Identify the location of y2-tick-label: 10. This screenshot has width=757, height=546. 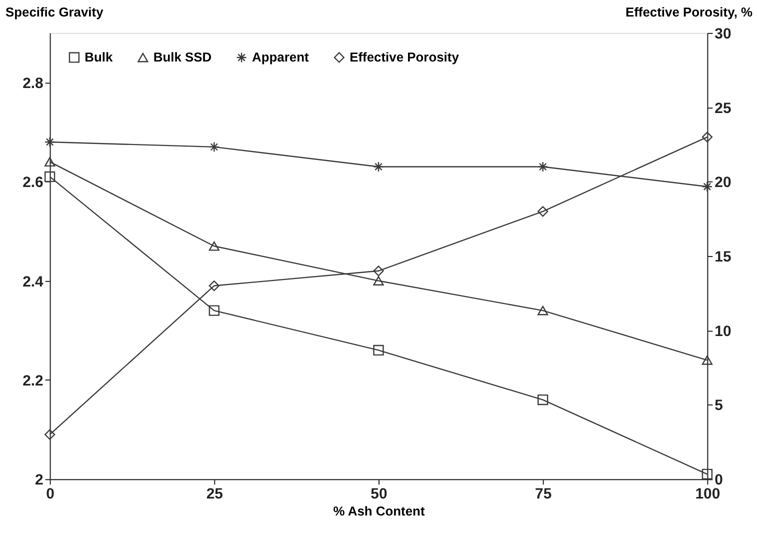
(723, 331).